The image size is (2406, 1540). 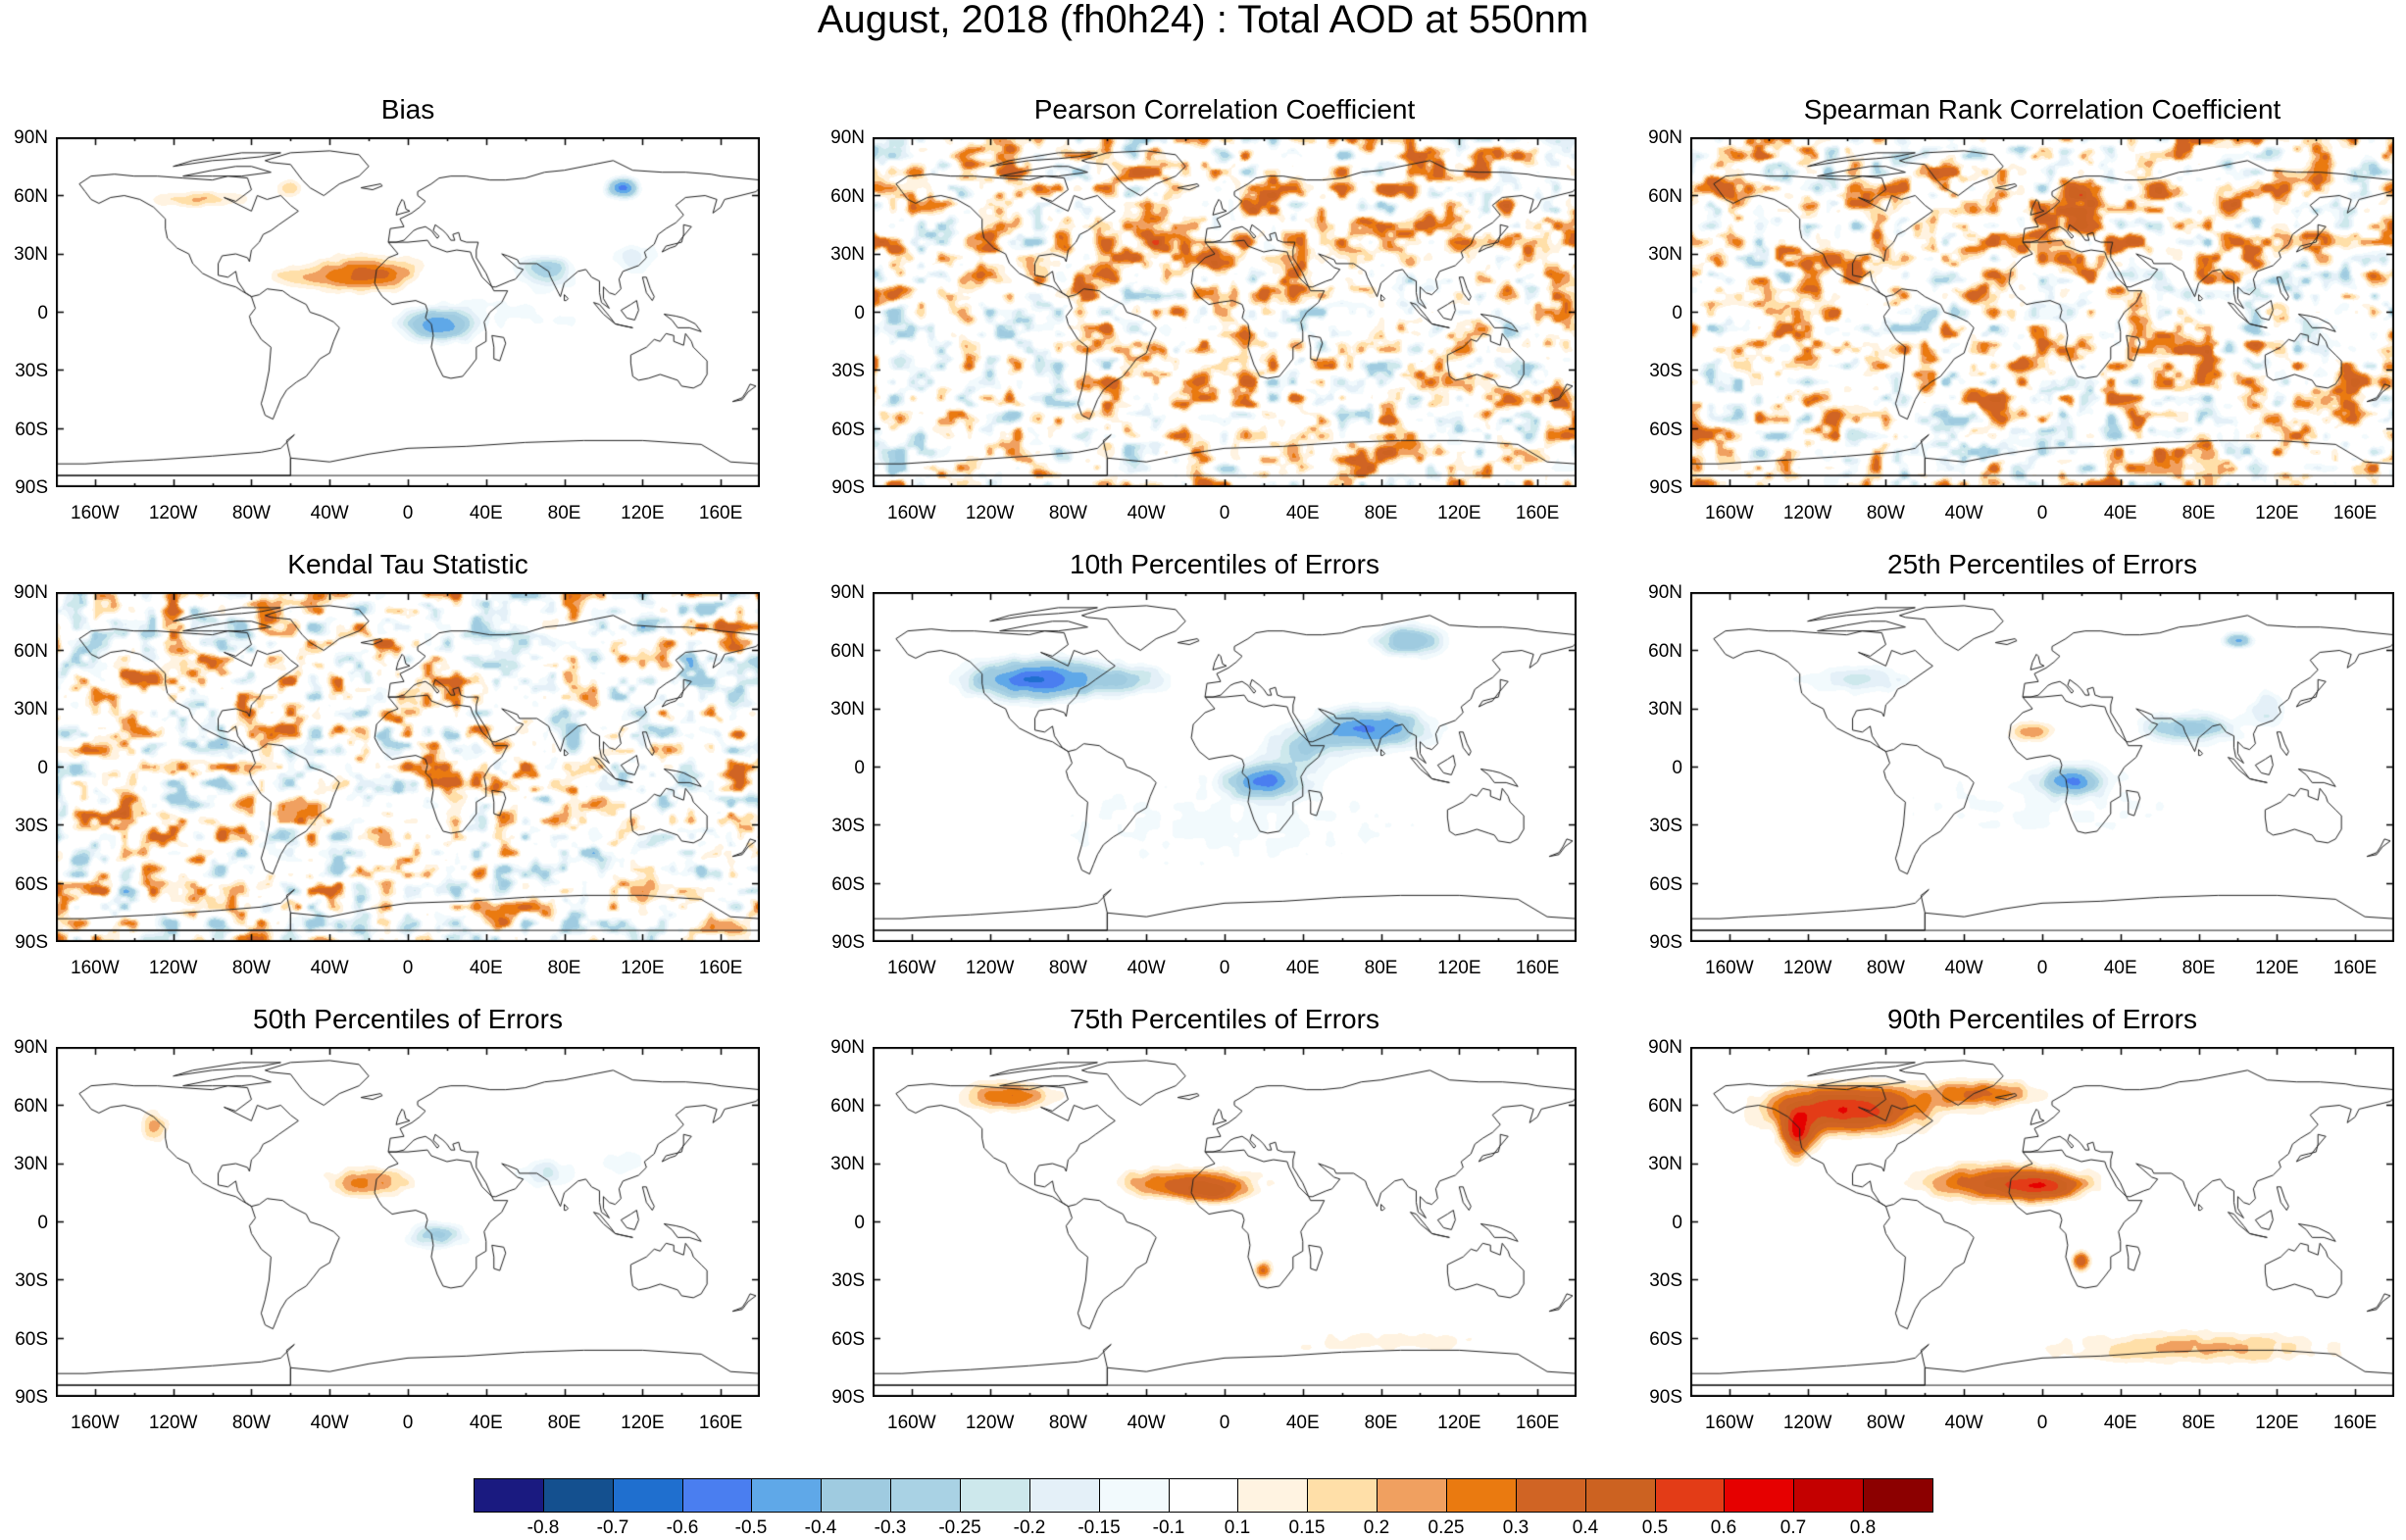 What do you see at coordinates (408, 1222) in the screenshot?
I see `map-p50` at bounding box center [408, 1222].